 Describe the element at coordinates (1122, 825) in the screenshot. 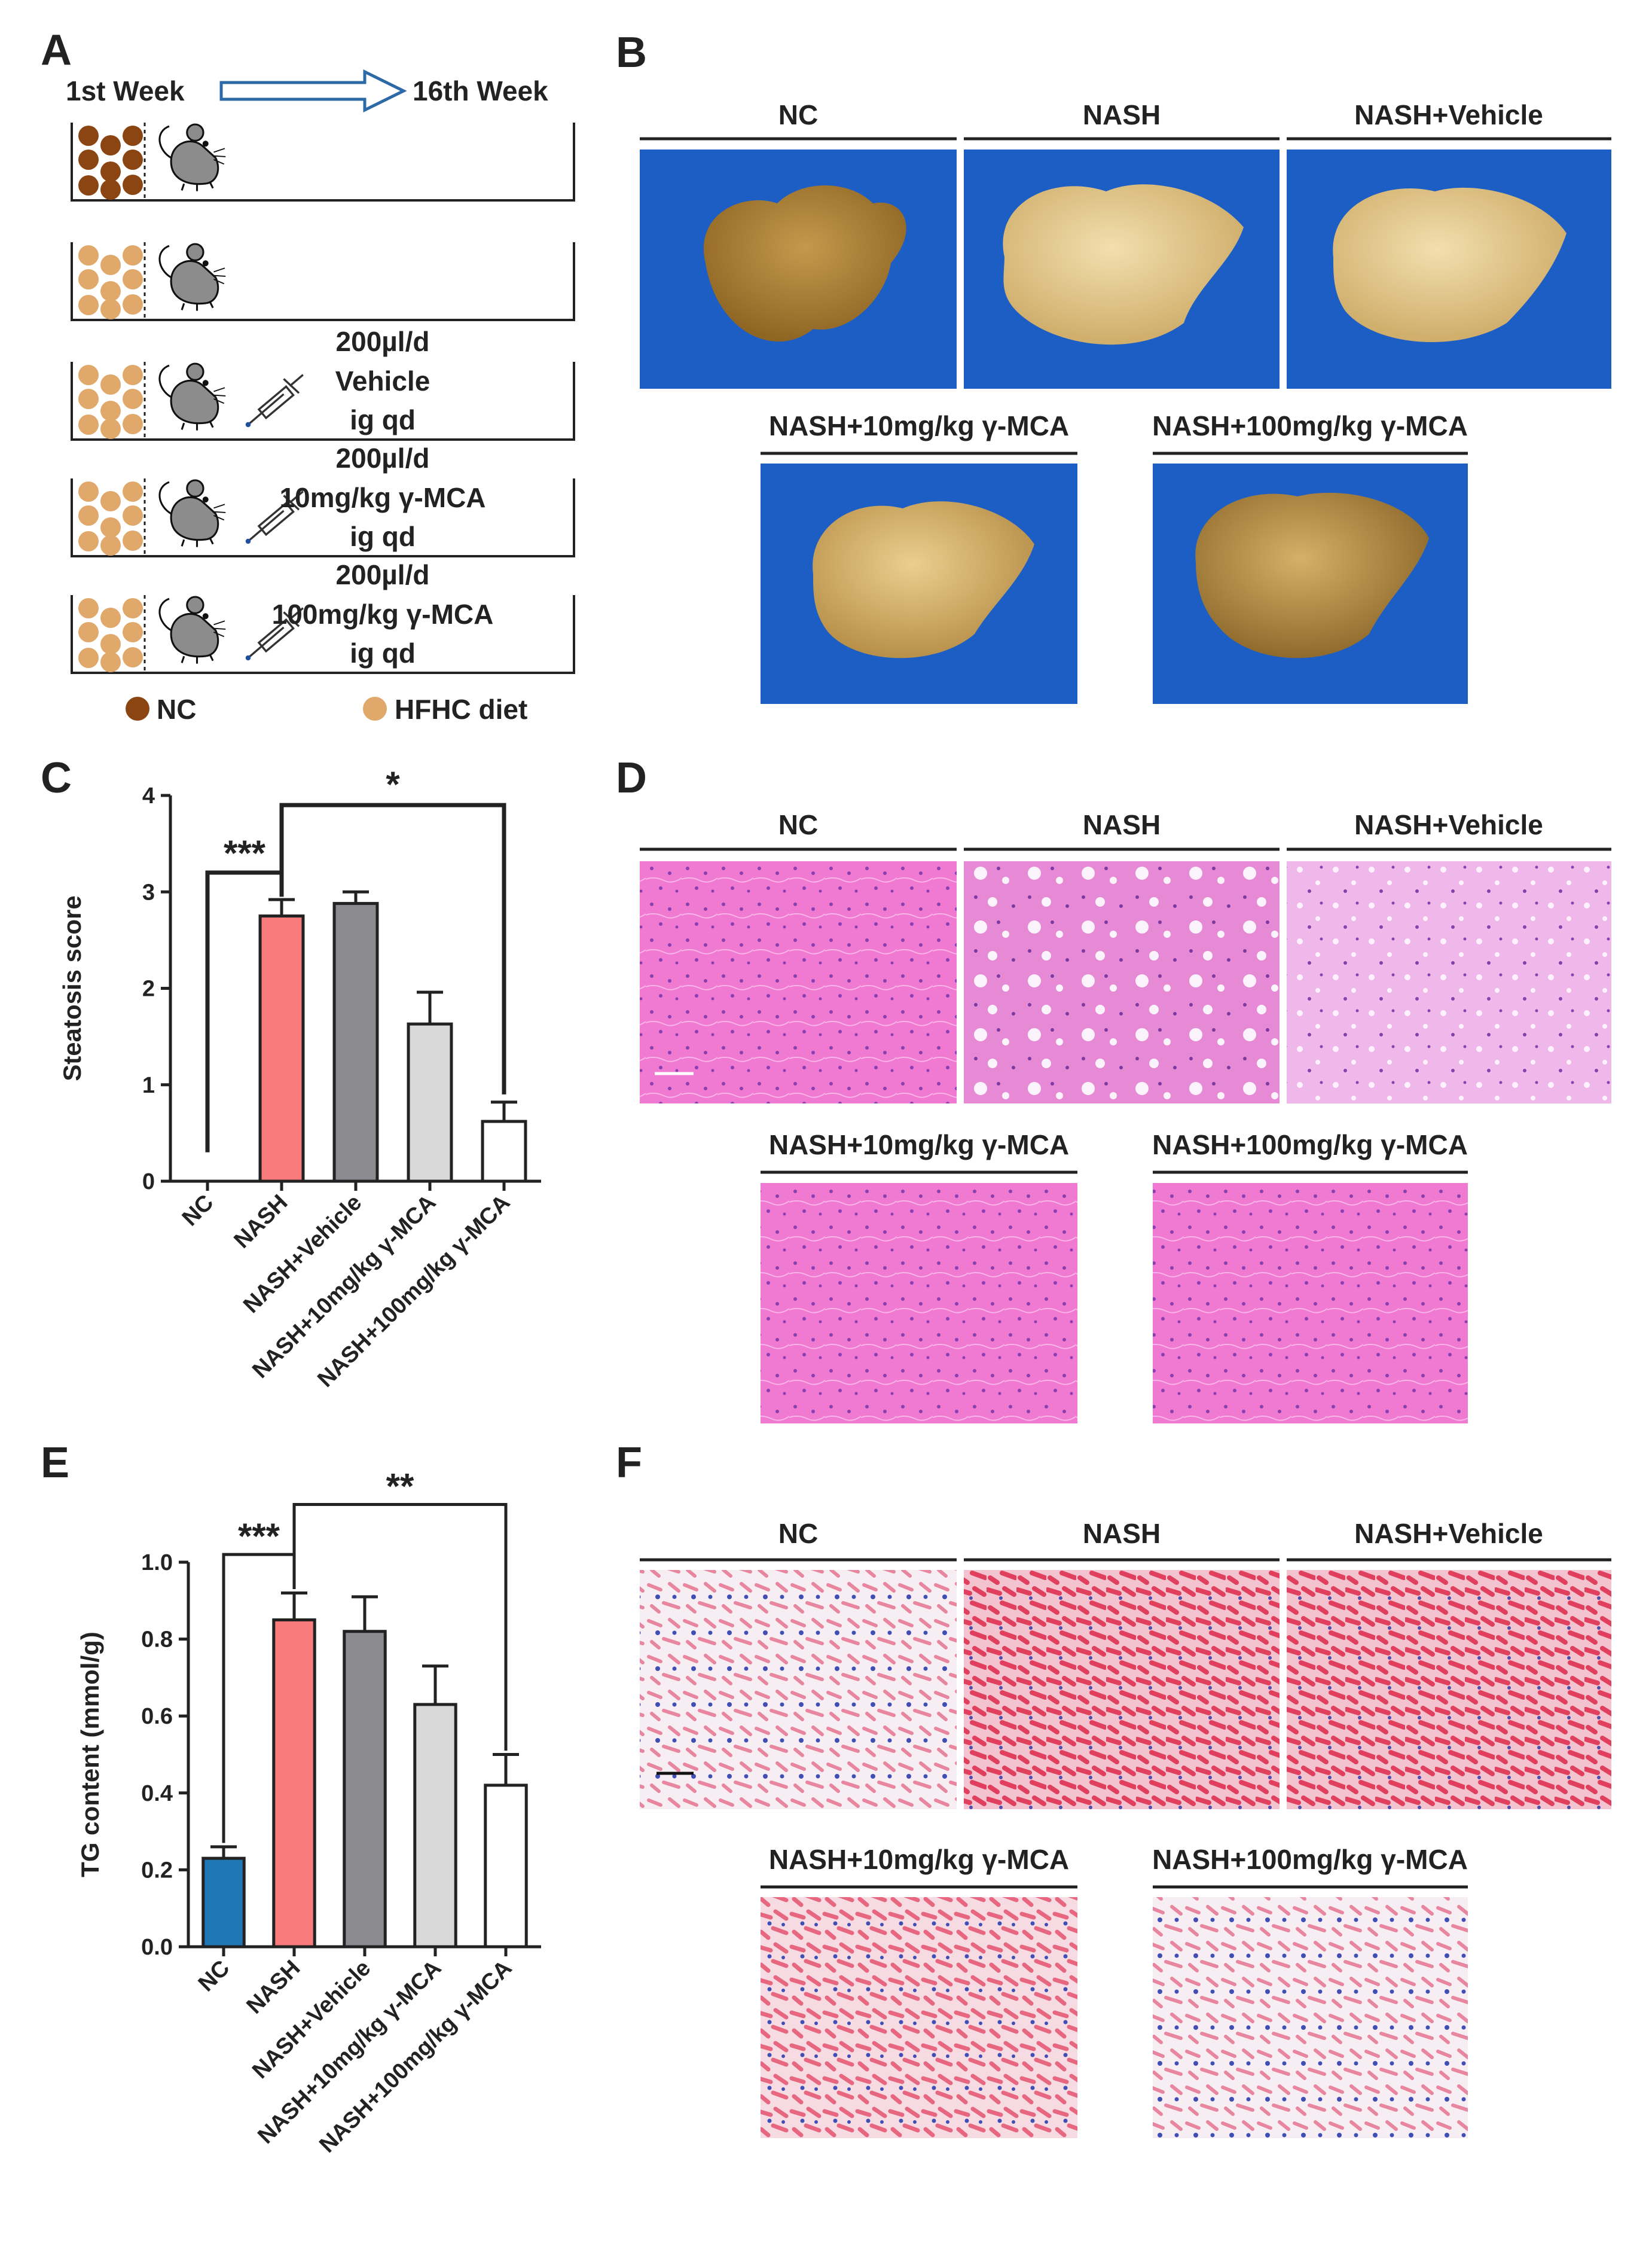

I see `d-title-nash: NASH` at that location.